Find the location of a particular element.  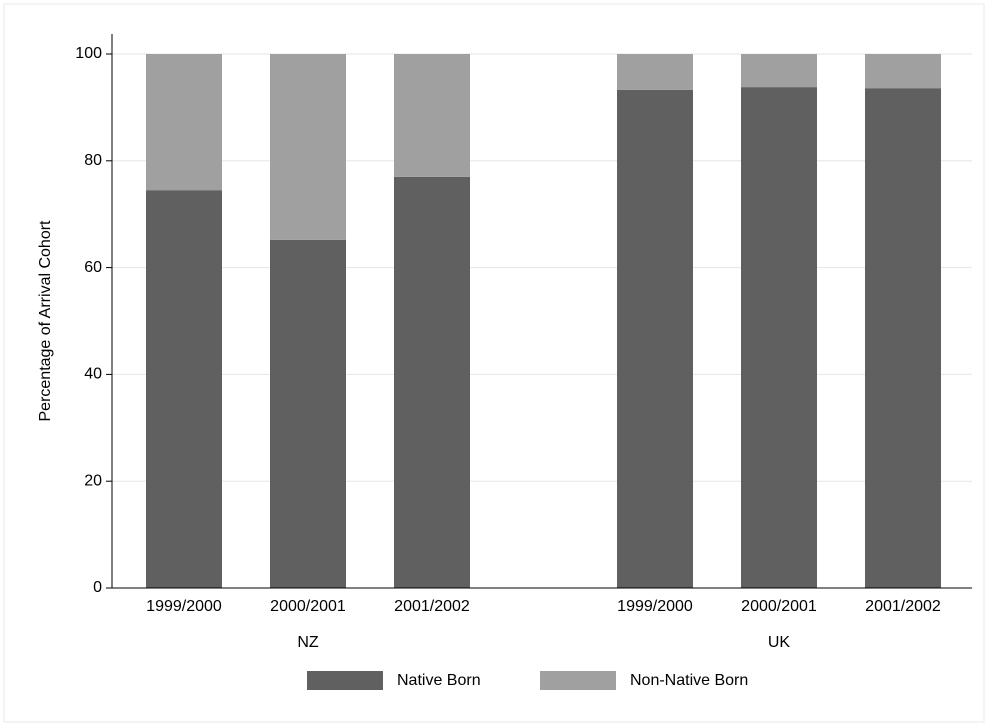

group-label: UK is located at coordinates (779, 642).